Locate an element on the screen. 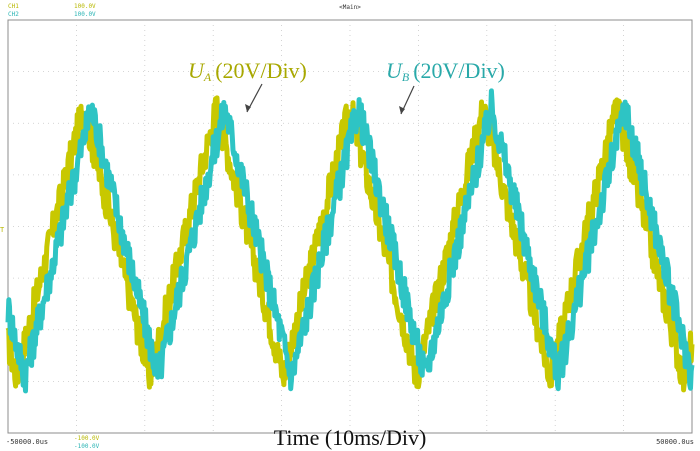 This screenshot has width=700, height=451. ch1-label: CH1 is located at coordinates (13, 6).